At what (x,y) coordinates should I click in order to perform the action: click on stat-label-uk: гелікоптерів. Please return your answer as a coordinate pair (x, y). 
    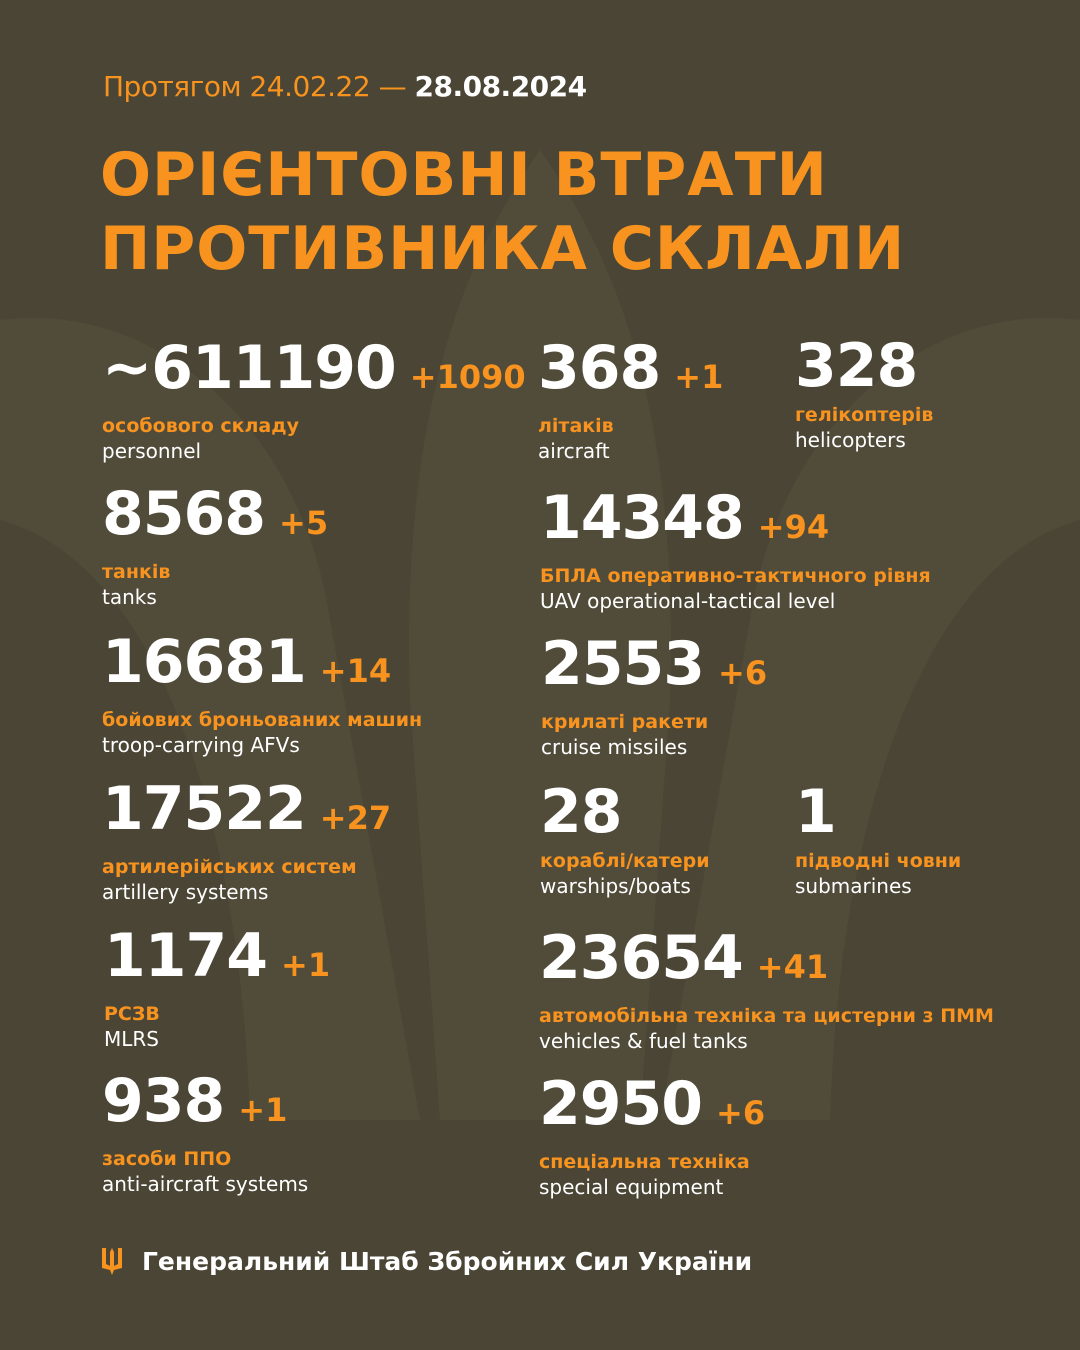
    Looking at the image, I should click on (864, 415).